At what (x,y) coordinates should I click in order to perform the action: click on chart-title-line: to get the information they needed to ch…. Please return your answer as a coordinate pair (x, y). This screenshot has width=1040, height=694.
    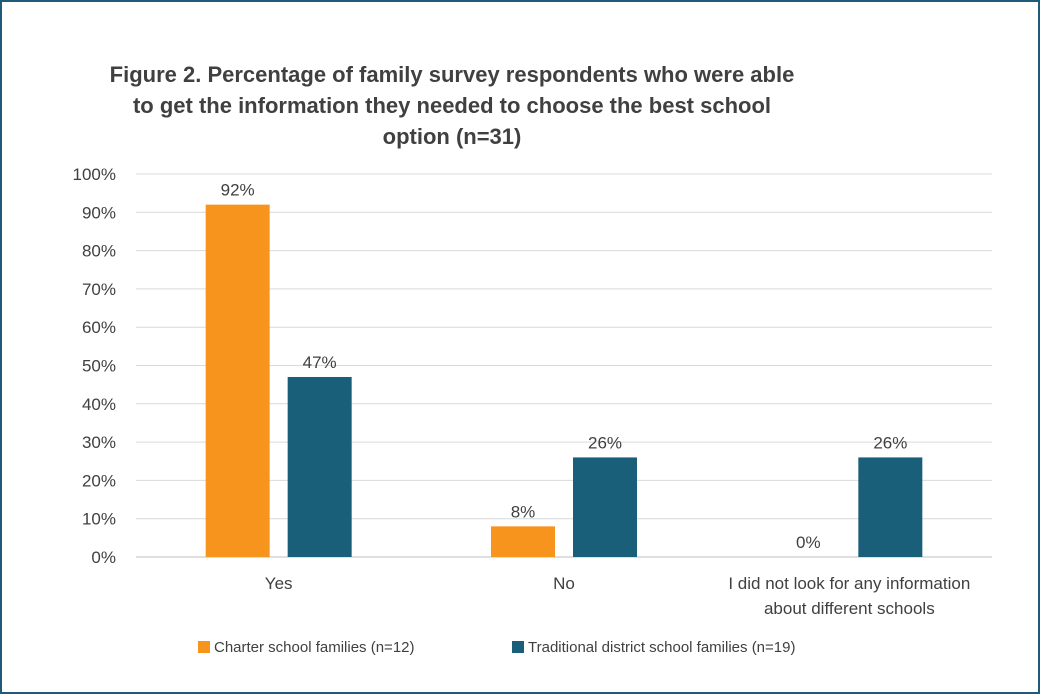
    Looking at the image, I should click on (452, 105).